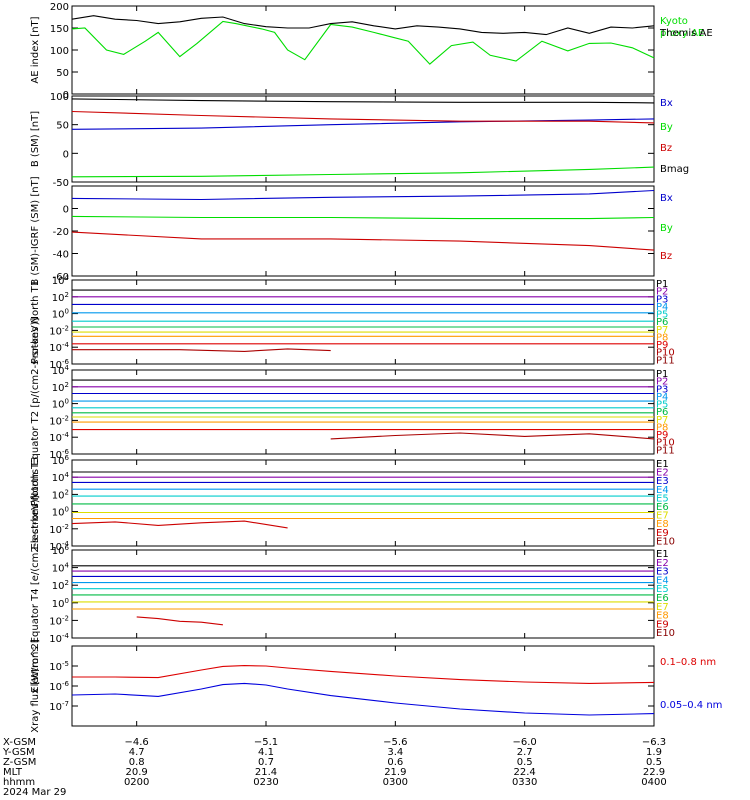 The width and height of the screenshot is (750, 800). I want to click on panel-5-legend-p4: P4, so click(662, 397).